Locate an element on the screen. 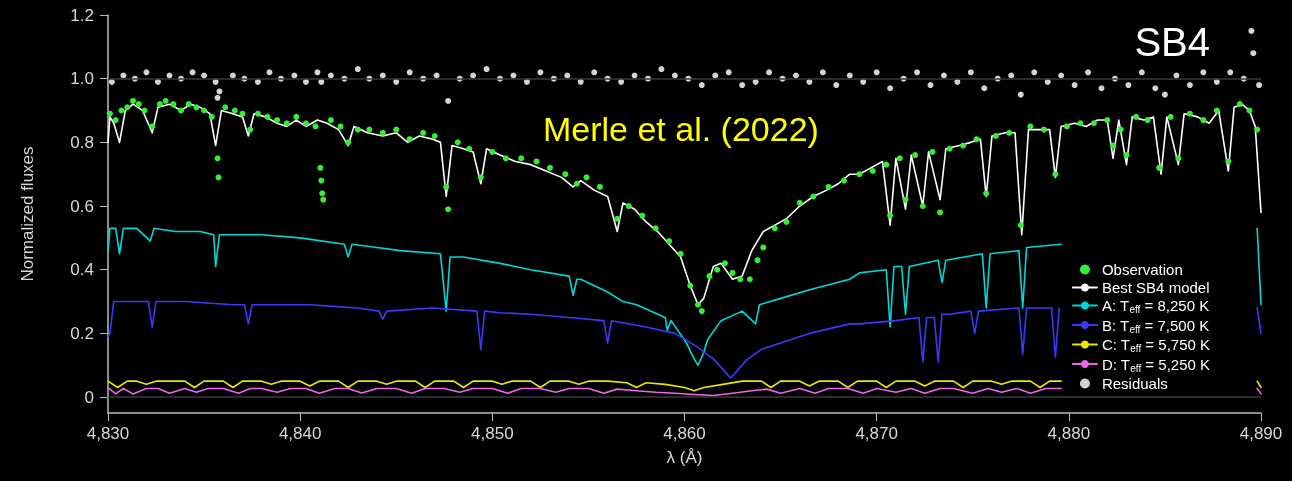  x-tick-label: 4,870 is located at coordinates (876, 433).